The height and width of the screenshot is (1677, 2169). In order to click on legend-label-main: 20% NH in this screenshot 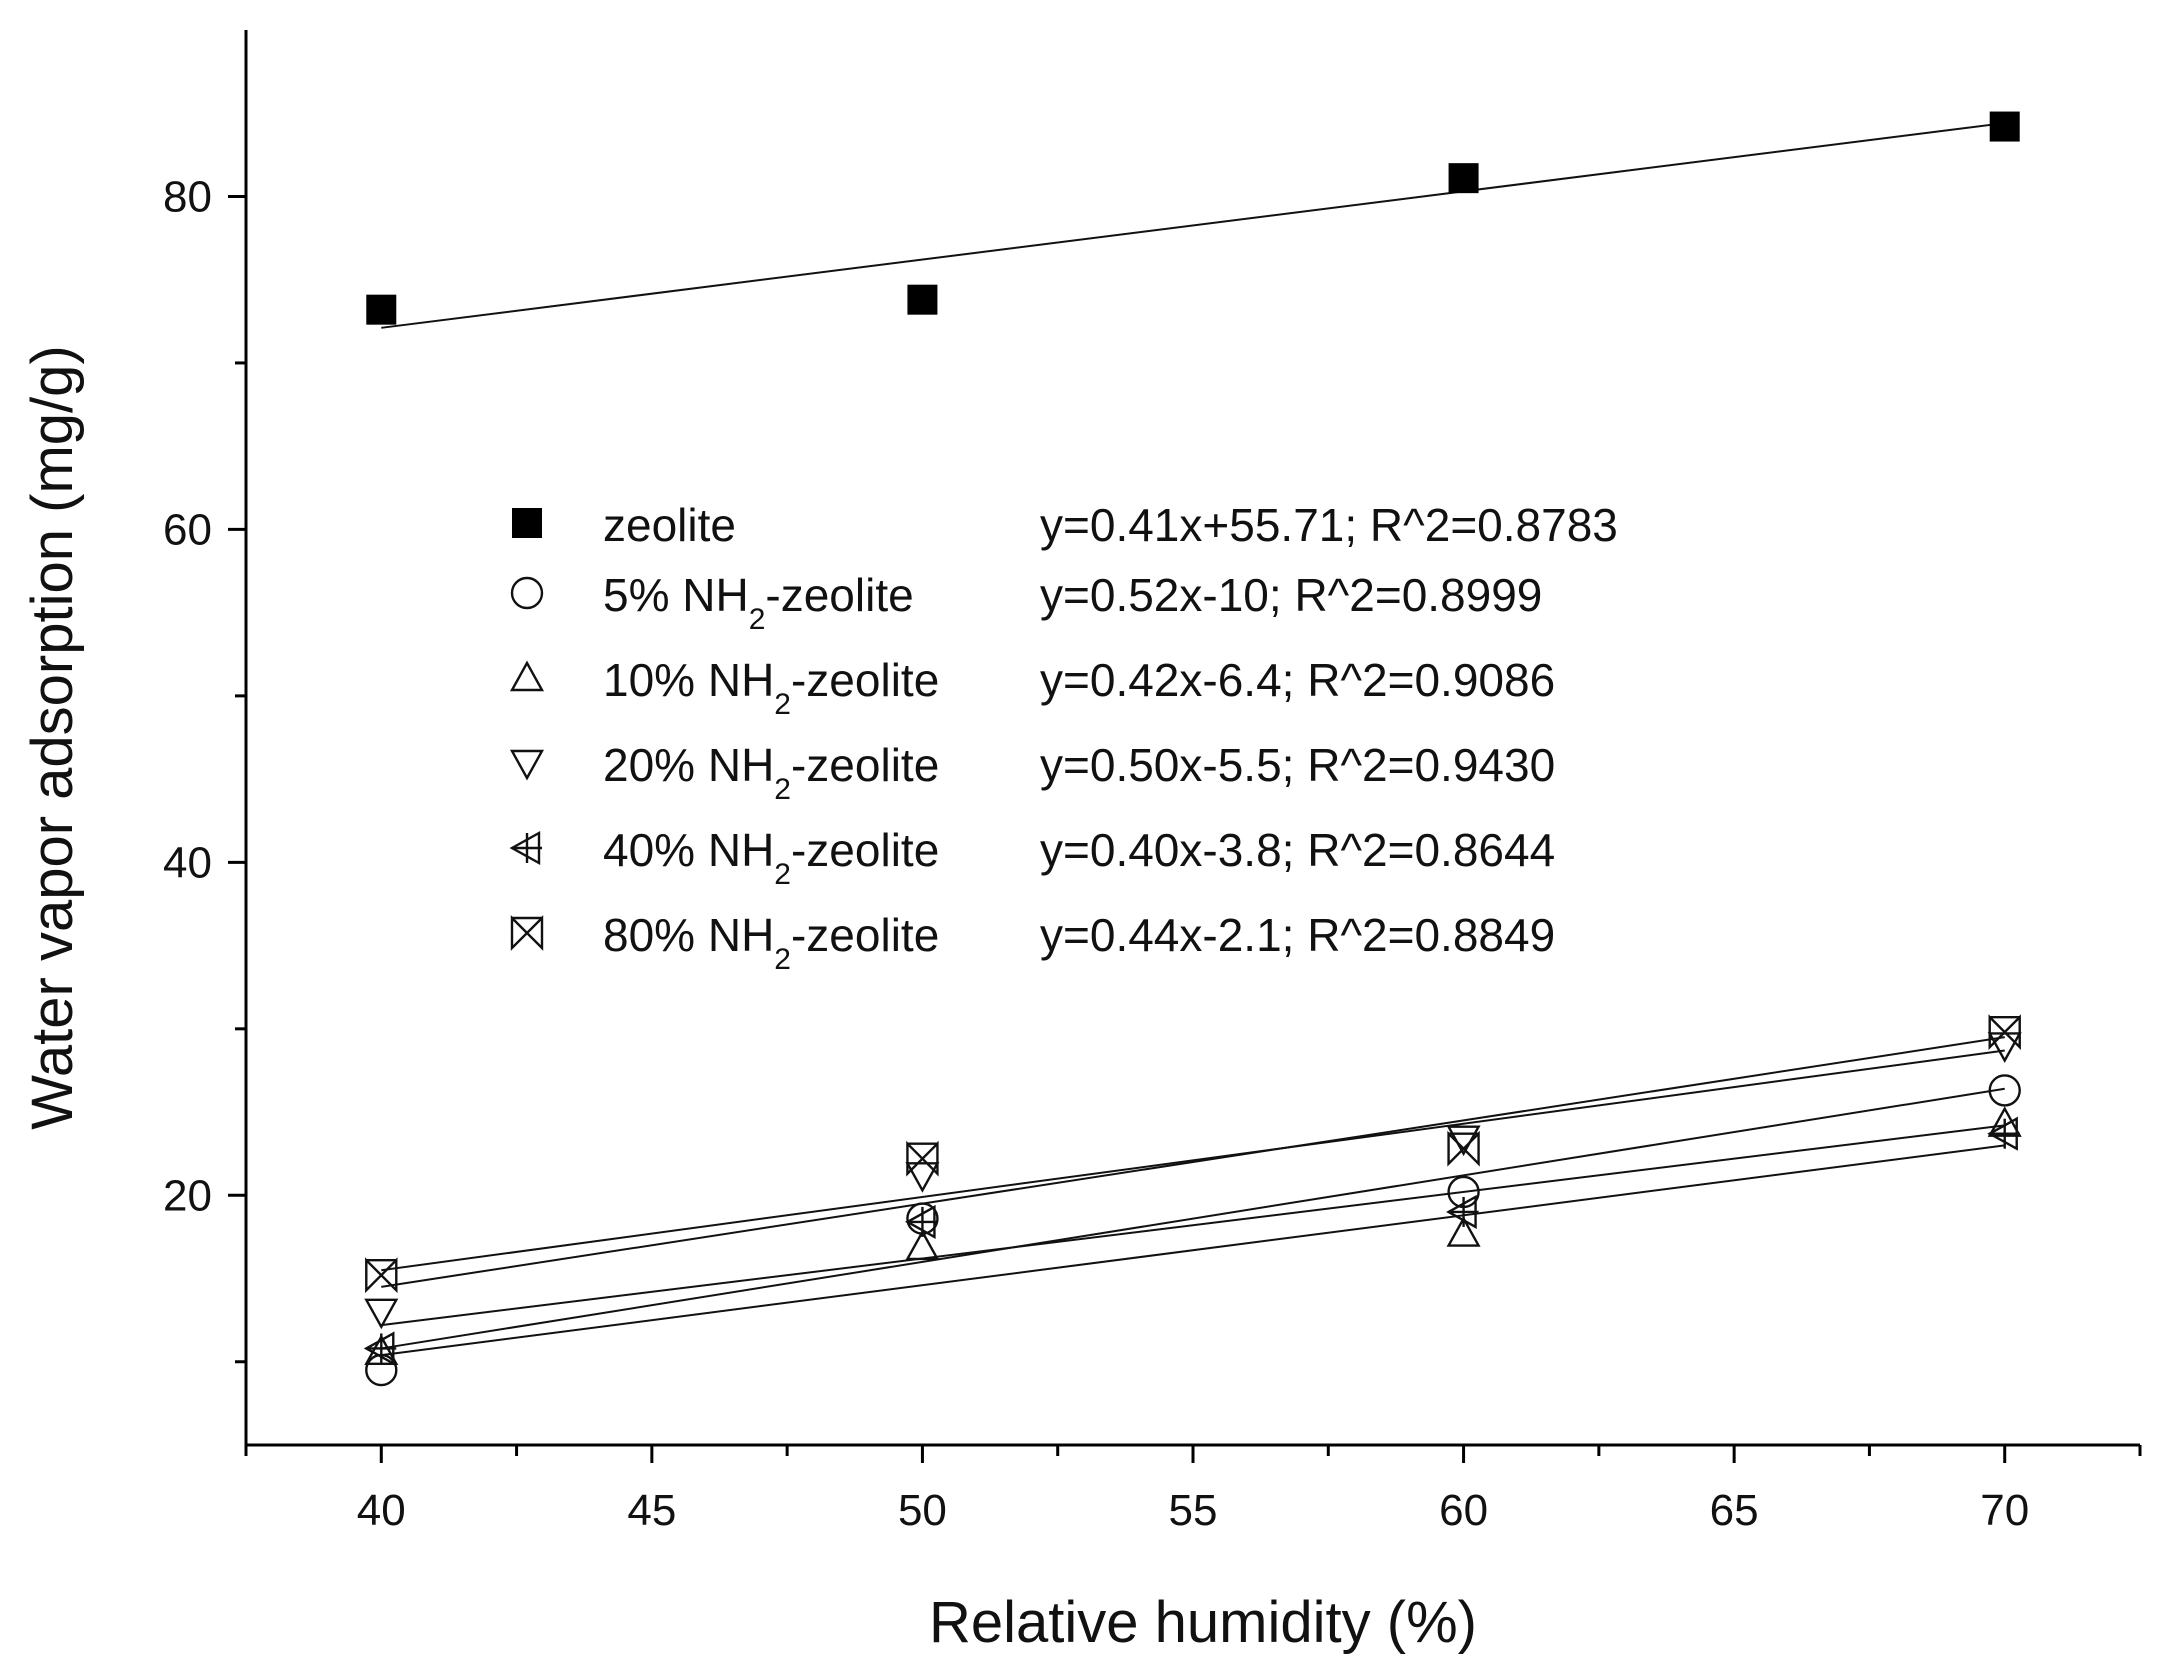, I will do `click(688, 765)`.